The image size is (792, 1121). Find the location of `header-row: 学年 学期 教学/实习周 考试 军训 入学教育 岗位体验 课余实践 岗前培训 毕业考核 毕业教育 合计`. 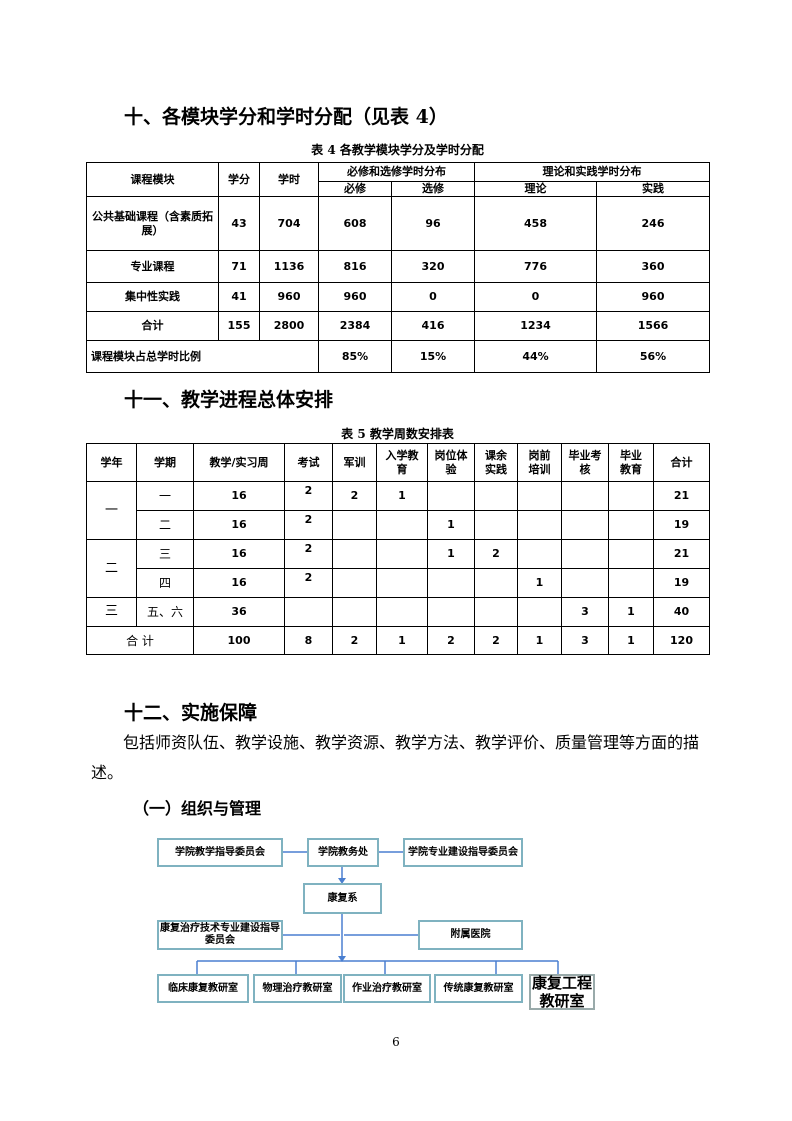

header-row: 学年 学期 教学/实习周 考试 军训 入学教育 岗位体验 课余实践 岗前培训 毕业考核 毕业教育 合计 is located at coordinates (398, 462).